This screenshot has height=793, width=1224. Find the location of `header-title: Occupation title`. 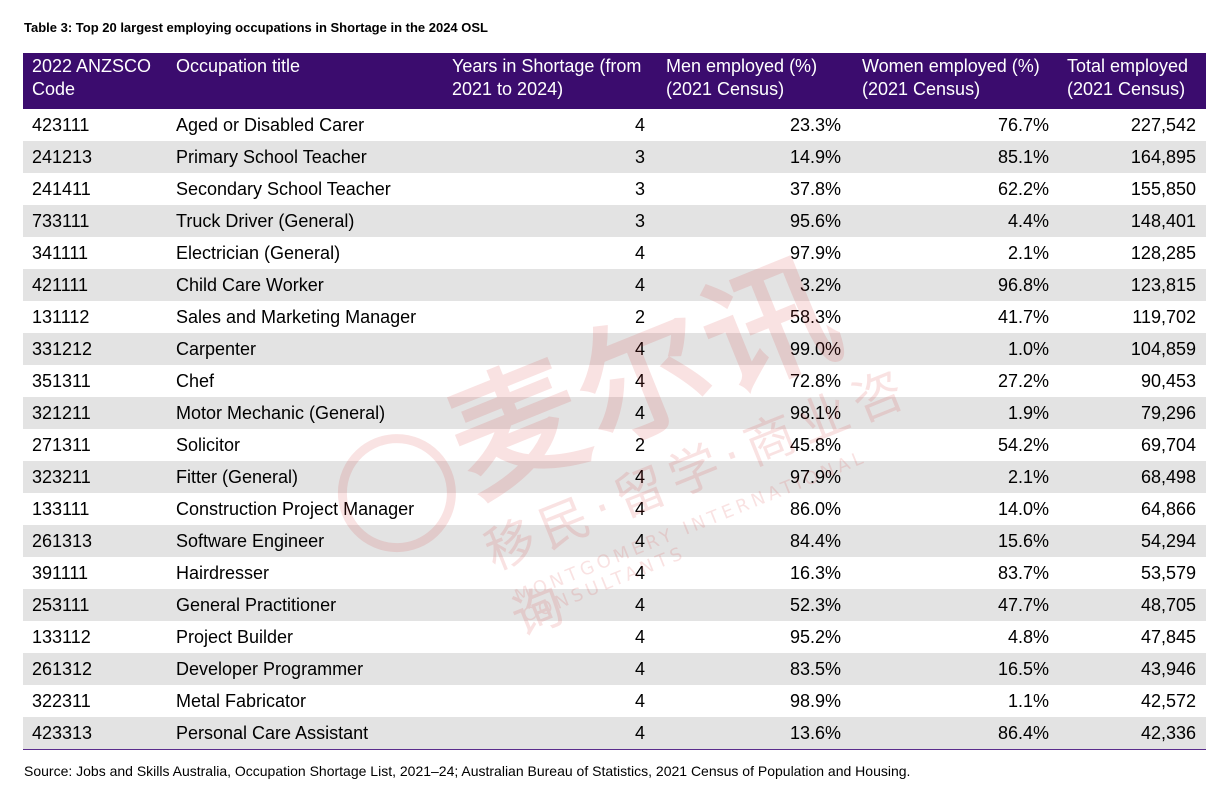

header-title: Occupation title is located at coordinates (238, 66).